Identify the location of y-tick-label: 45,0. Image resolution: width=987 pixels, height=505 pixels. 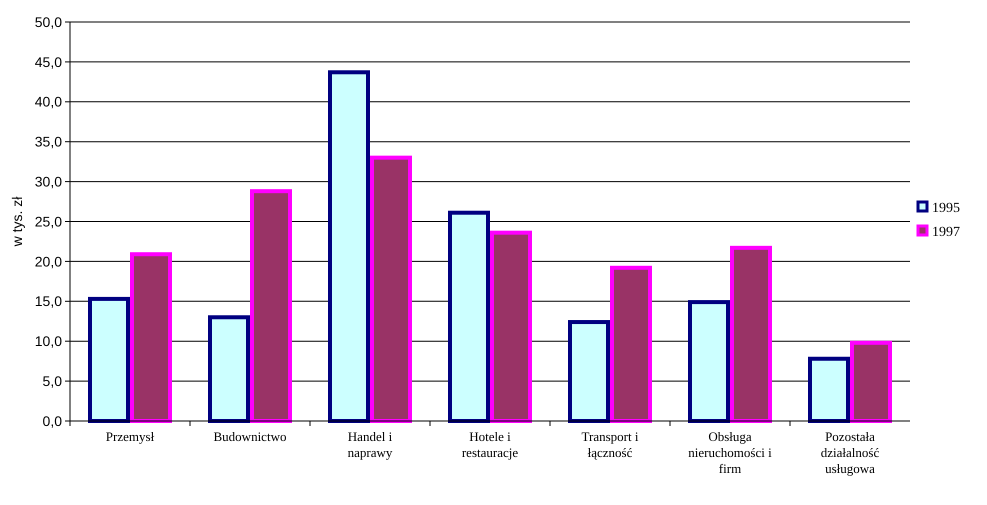
(48, 62).